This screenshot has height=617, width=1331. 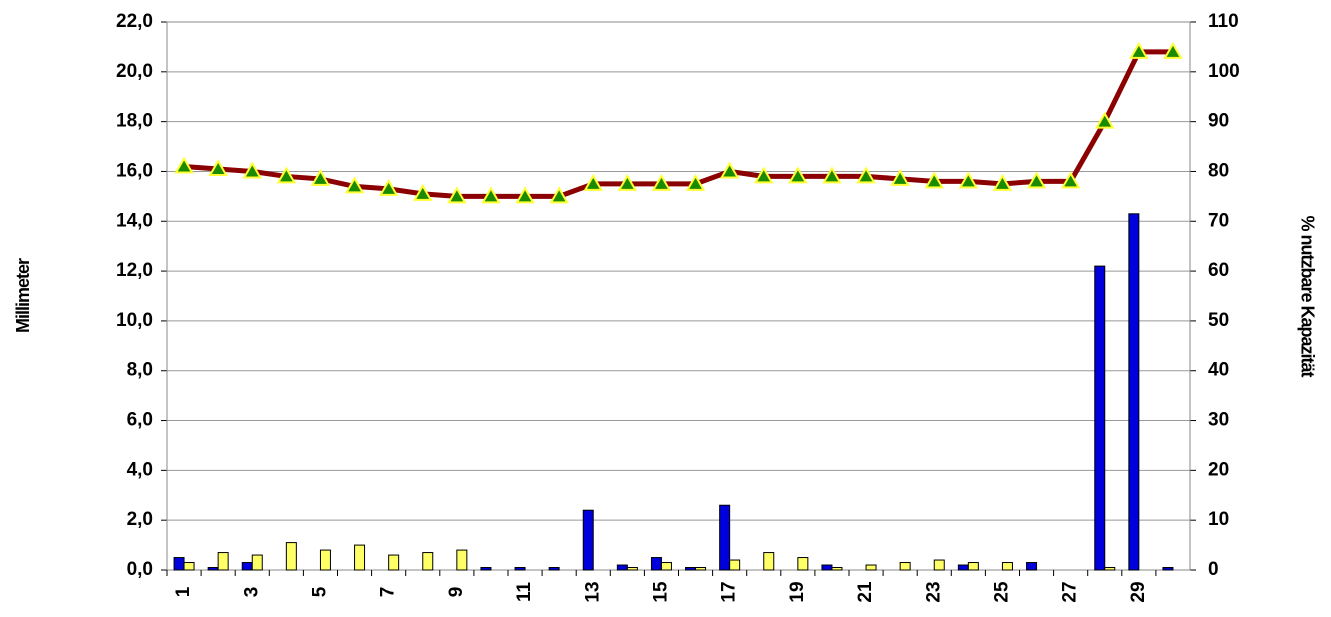 What do you see at coordinates (183, 591) in the screenshot?
I see `x-tick-label: 1` at bounding box center [183, 591].